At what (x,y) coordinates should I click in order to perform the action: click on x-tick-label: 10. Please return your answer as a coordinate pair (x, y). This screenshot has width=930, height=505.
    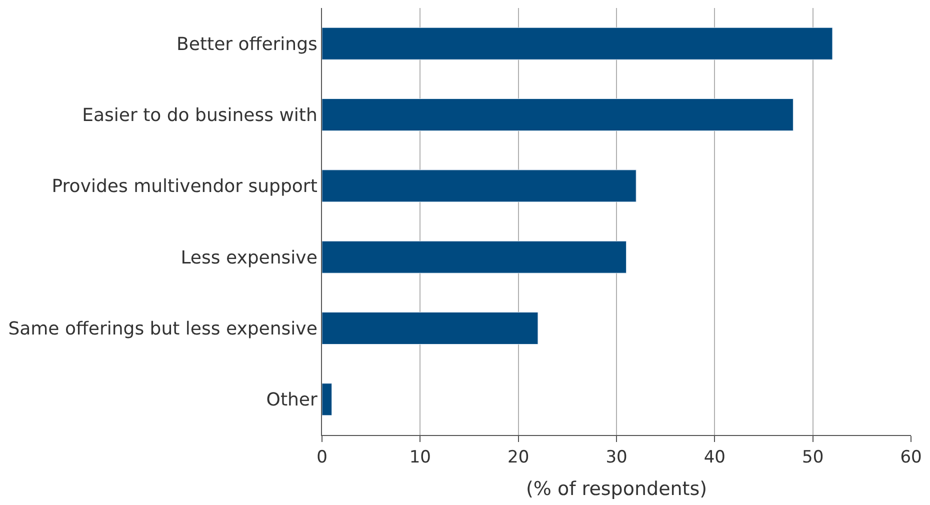
    Looking at the image, I should click on (420, 457).